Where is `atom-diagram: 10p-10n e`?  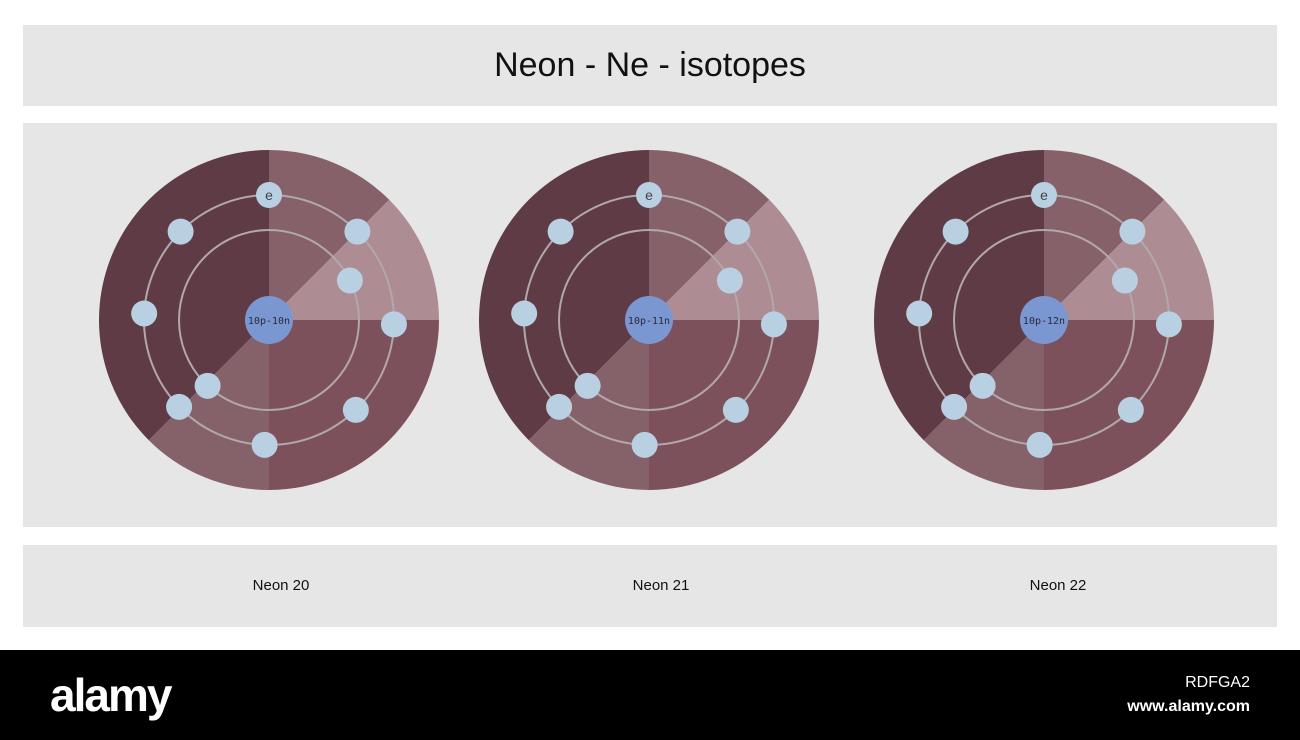
atom-diagram: 10p-10n e is located at coordinates (268, 320).